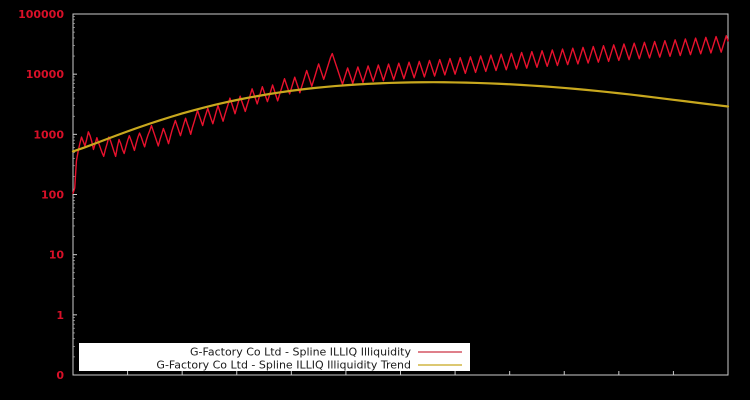  What do you see at coordinates (52, 195) in the screenshot?
I see `y-axis-tick-label: 100` at bounding box center [52, 195].